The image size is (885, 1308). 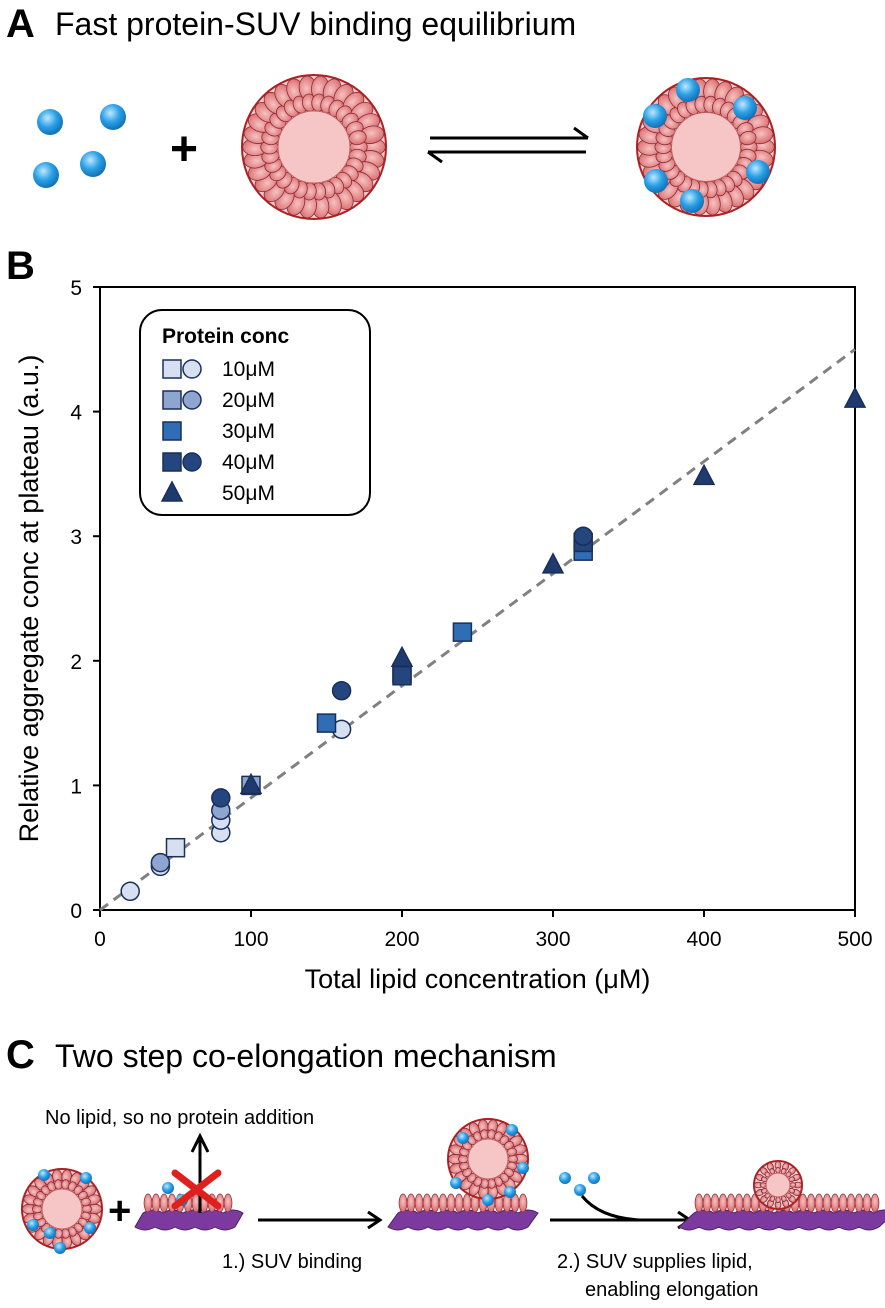 What do you see at coordinates (488, 1162) in the screenshot?
I see `vesicle-bound-to-fibril` at bounding box center [488, 1162].